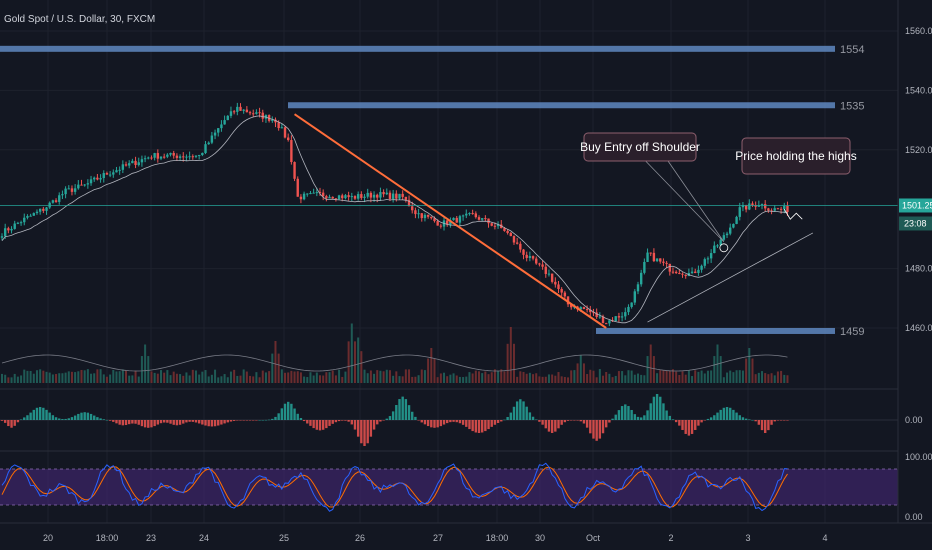  I want to click on callout-box, so click(640, 147).